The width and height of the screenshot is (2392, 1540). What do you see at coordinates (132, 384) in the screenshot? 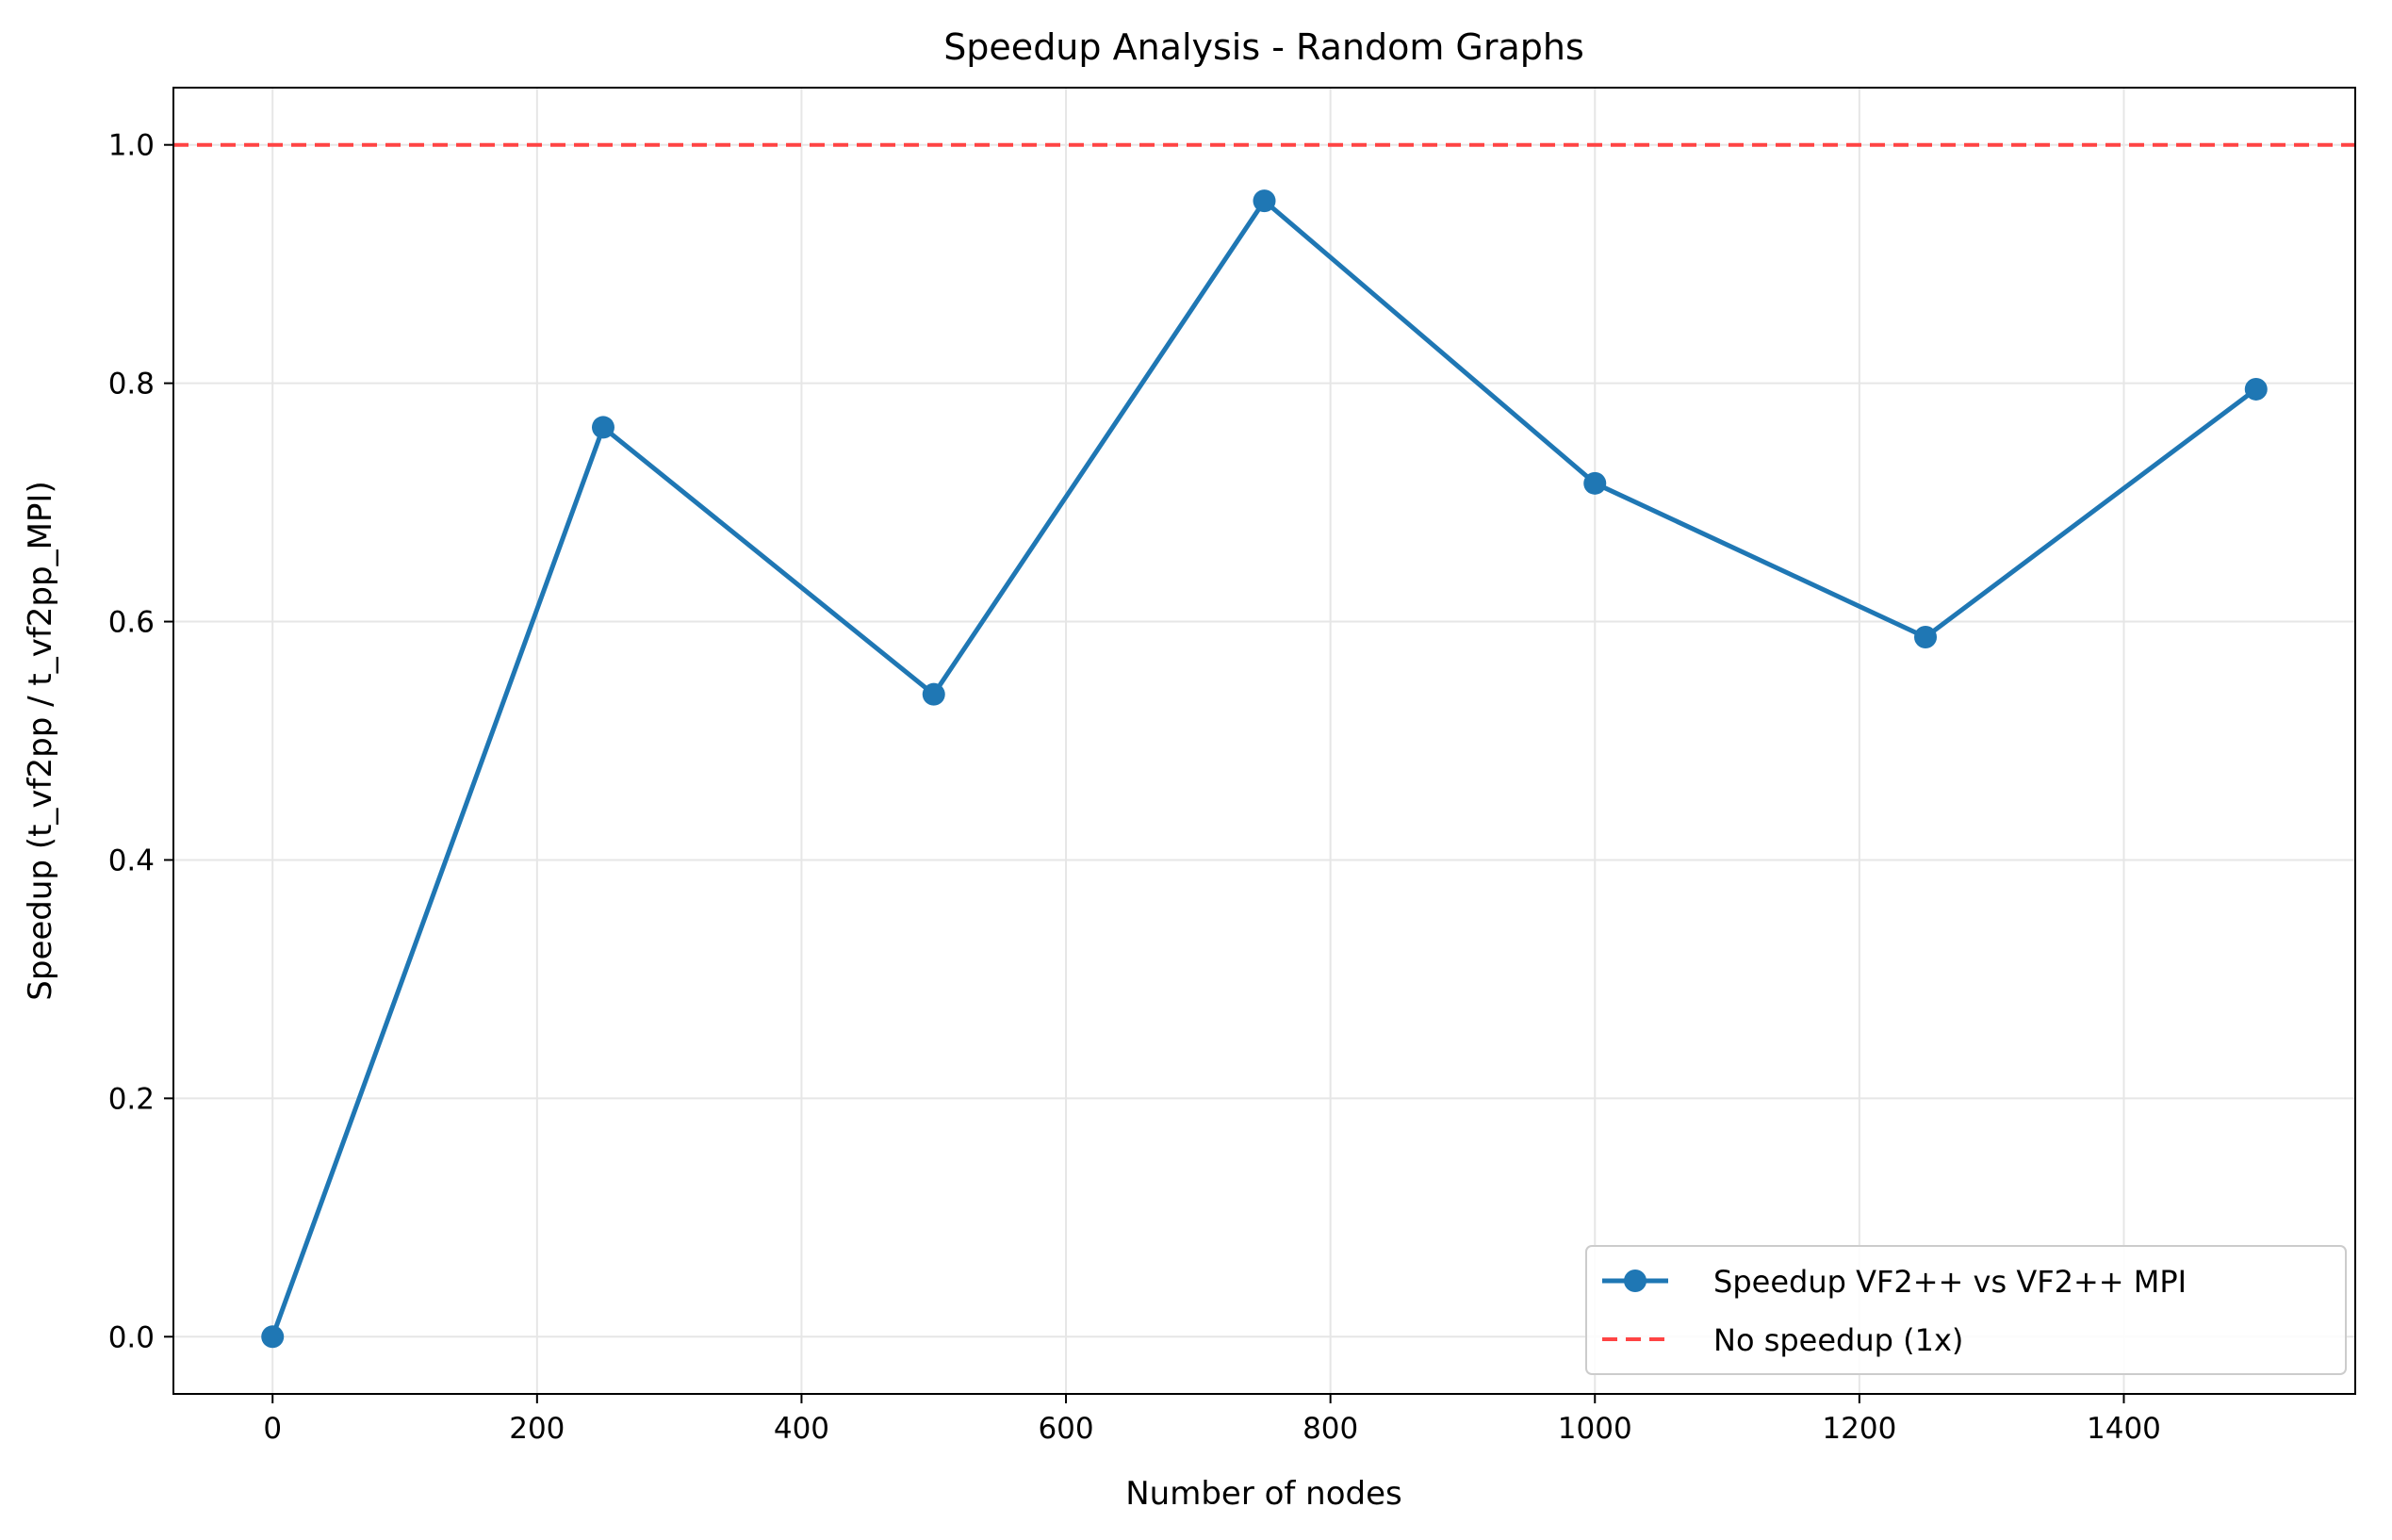
I see `y-tick-label: 0.8` at bounding box center [132, 384].